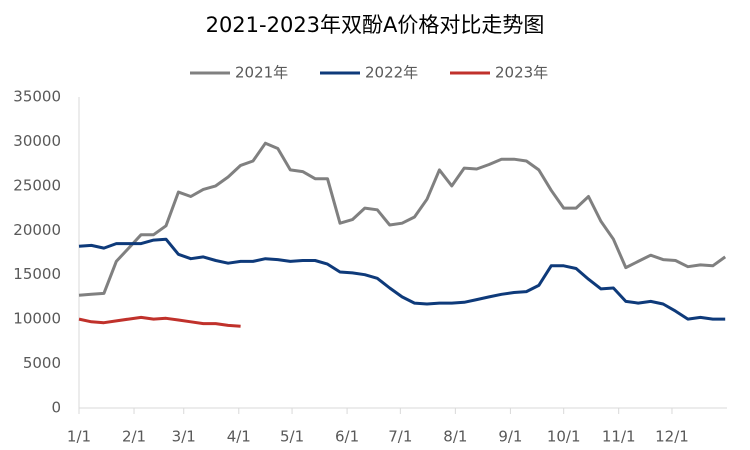 The height and width of the screenshot is (450, 750). I want to click on x-tick-label: 11/1, so click(619, 437).